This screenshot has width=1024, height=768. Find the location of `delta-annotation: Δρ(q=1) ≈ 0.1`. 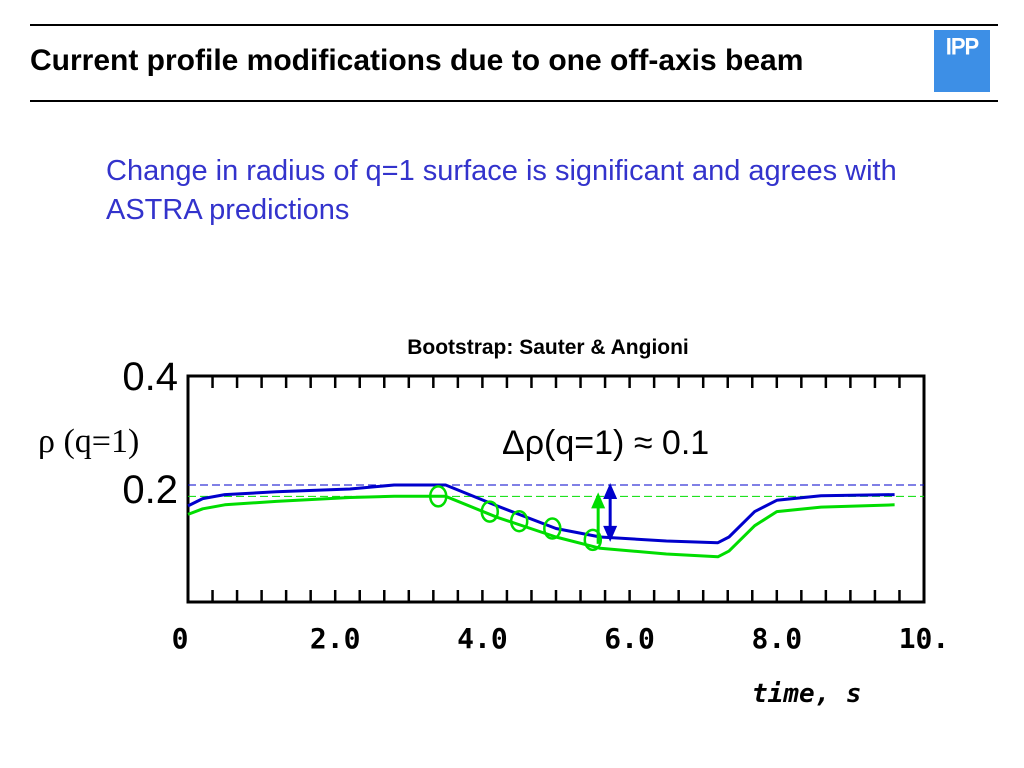

delta-annotation: Δρ(q=1) ≈ 0.1 is located at coordinates (605, 443).